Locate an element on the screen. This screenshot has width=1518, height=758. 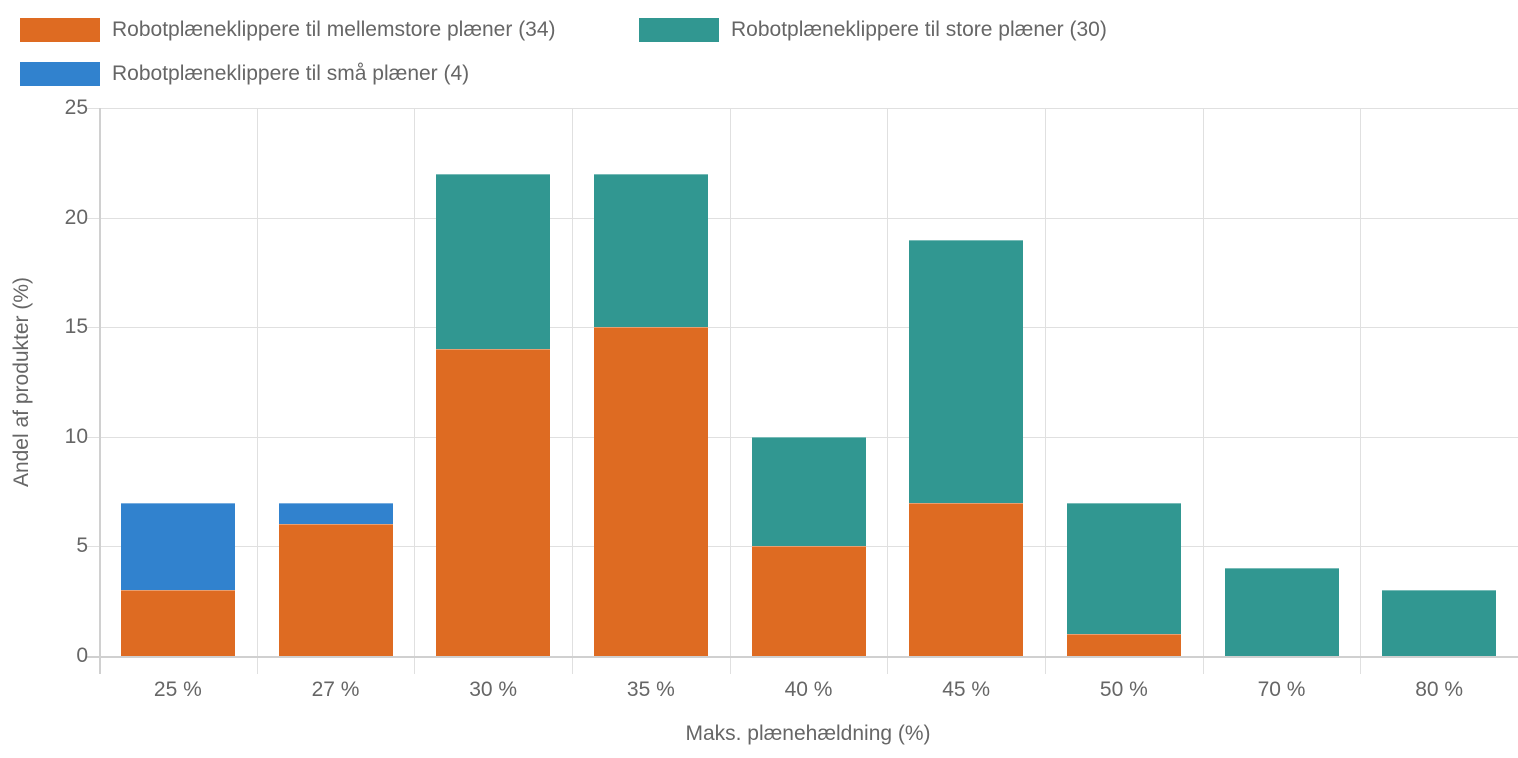
legend-swatch-small is located at coordinates (60, 74).